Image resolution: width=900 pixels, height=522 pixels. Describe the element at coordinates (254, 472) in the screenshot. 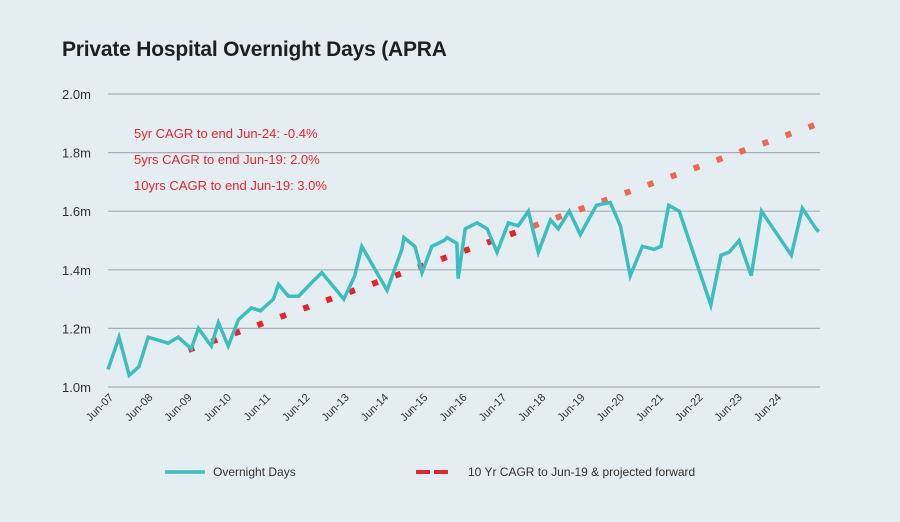

I see `legend-overnight-label: Overnight Days` at that location.